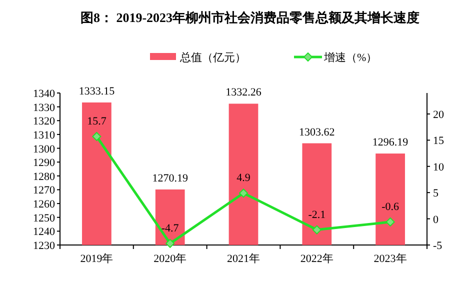  Describe the element at coordinates (97, 91) in the screenshot. I see `data-label: 1333.15` at that location.